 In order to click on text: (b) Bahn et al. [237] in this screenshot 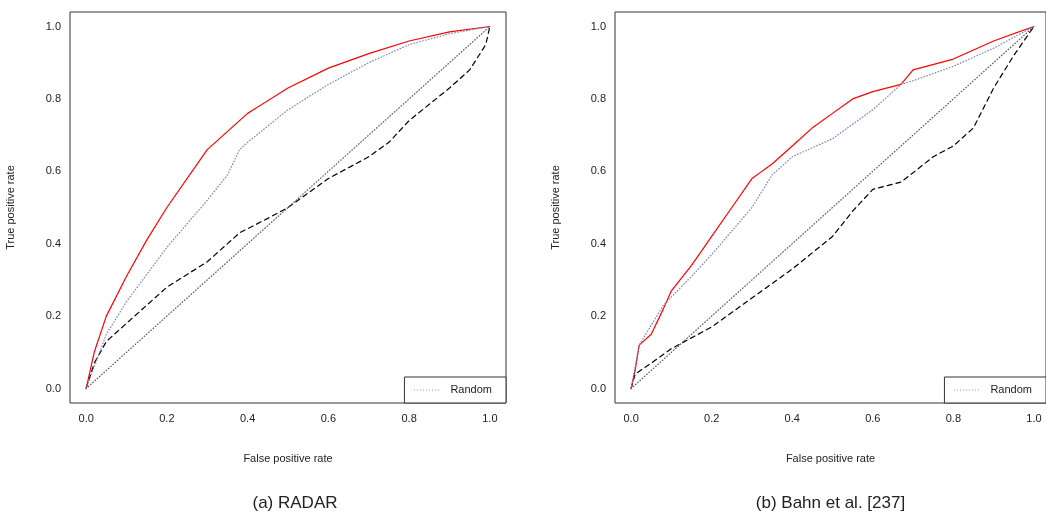, I will do `click(830, 503)`.